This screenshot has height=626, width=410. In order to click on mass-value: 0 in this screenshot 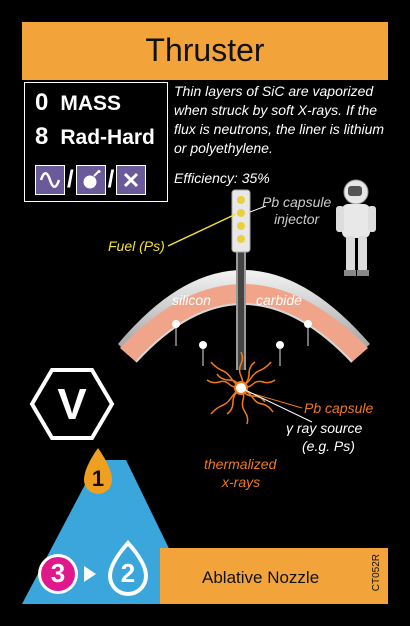, I will do `click(42, 102)`.